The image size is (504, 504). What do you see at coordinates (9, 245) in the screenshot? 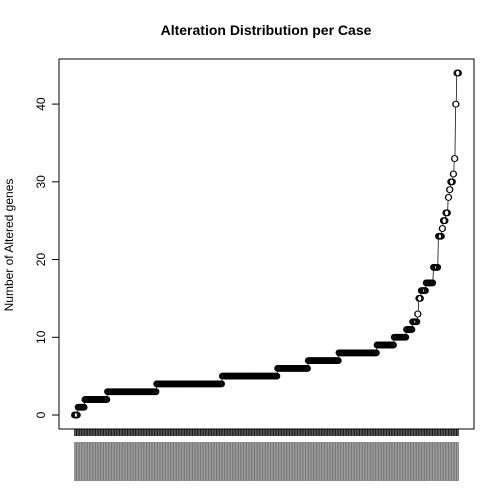
I see `y-axis-label: Number of Altered genes` at bounding box center [9, 245].